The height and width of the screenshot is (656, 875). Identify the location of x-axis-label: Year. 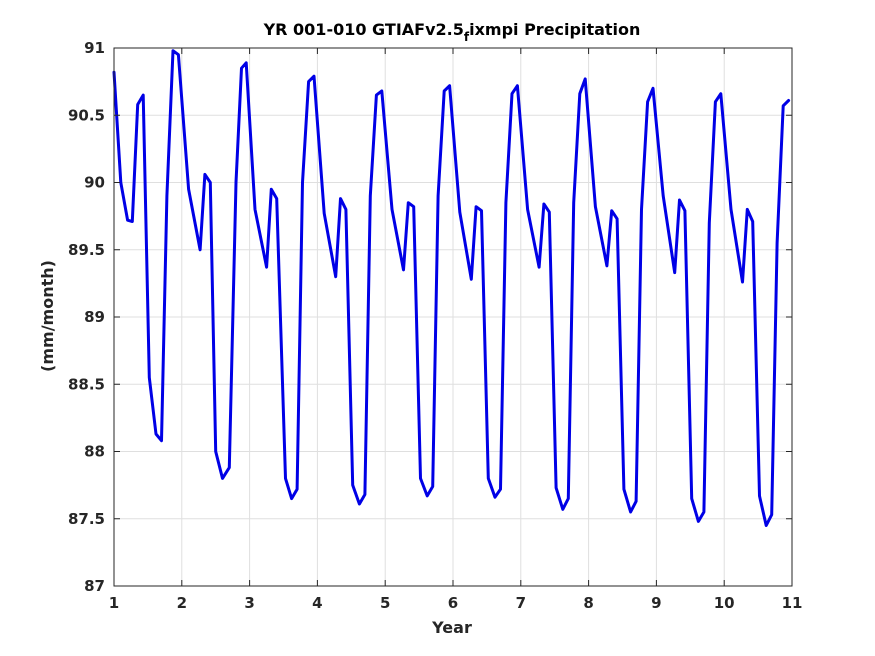
(451, 627).